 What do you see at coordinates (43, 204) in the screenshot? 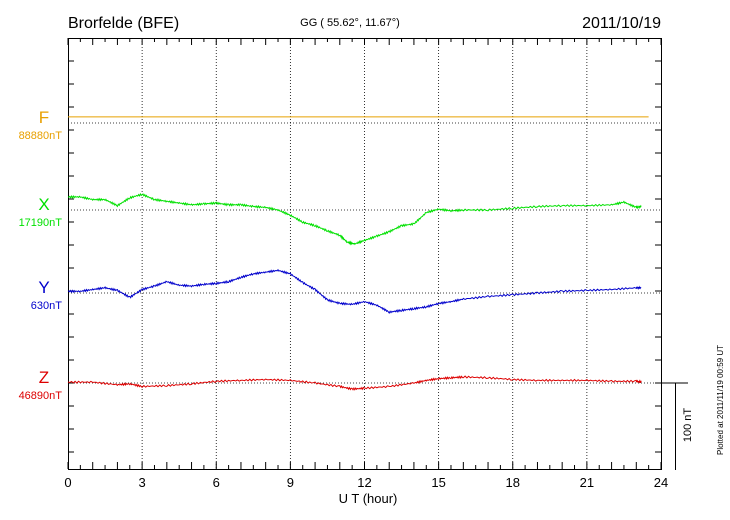
I see `series-name-x: X` at bounding box center [43, 204].